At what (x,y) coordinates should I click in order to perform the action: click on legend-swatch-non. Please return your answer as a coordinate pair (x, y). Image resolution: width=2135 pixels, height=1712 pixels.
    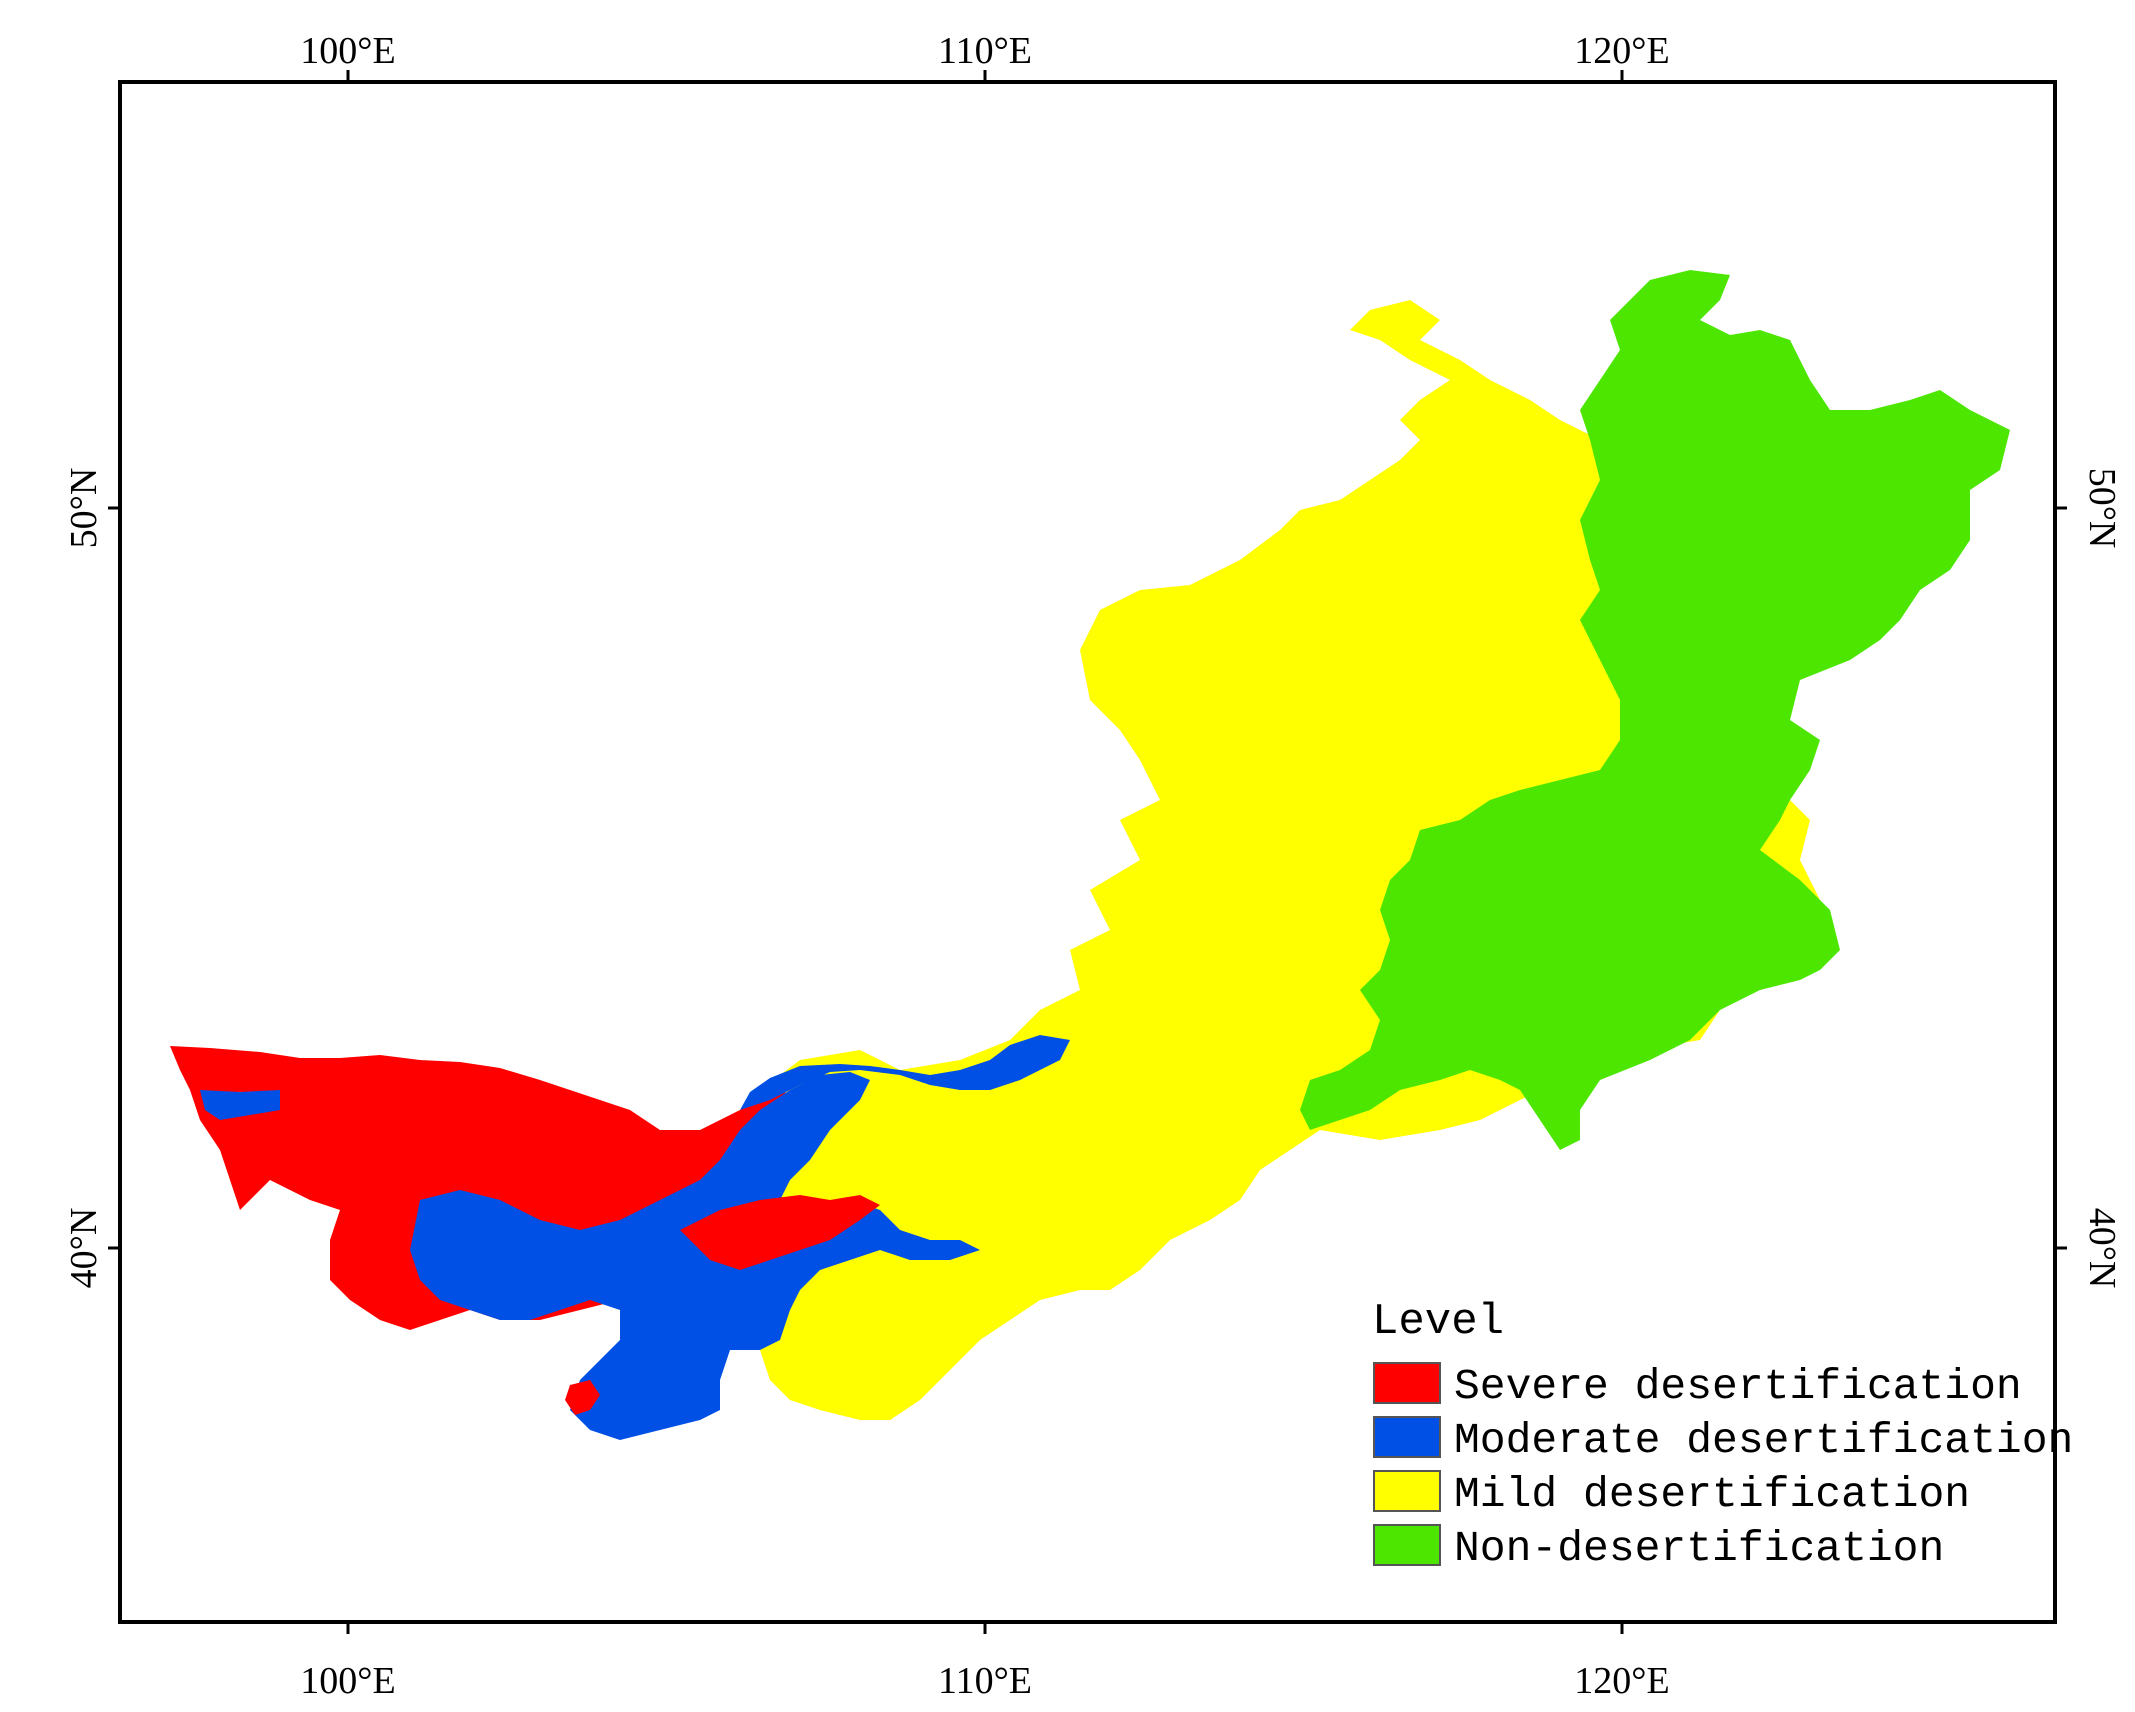
    Looking at the image, I should click on (1407, 1545).